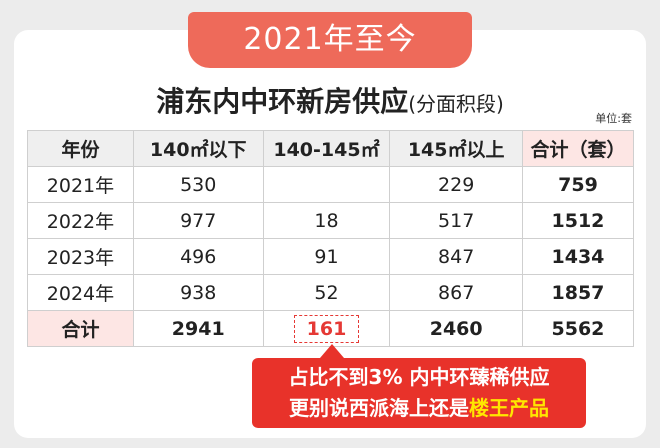  I want to click on cell: 52, so click(326, 292).